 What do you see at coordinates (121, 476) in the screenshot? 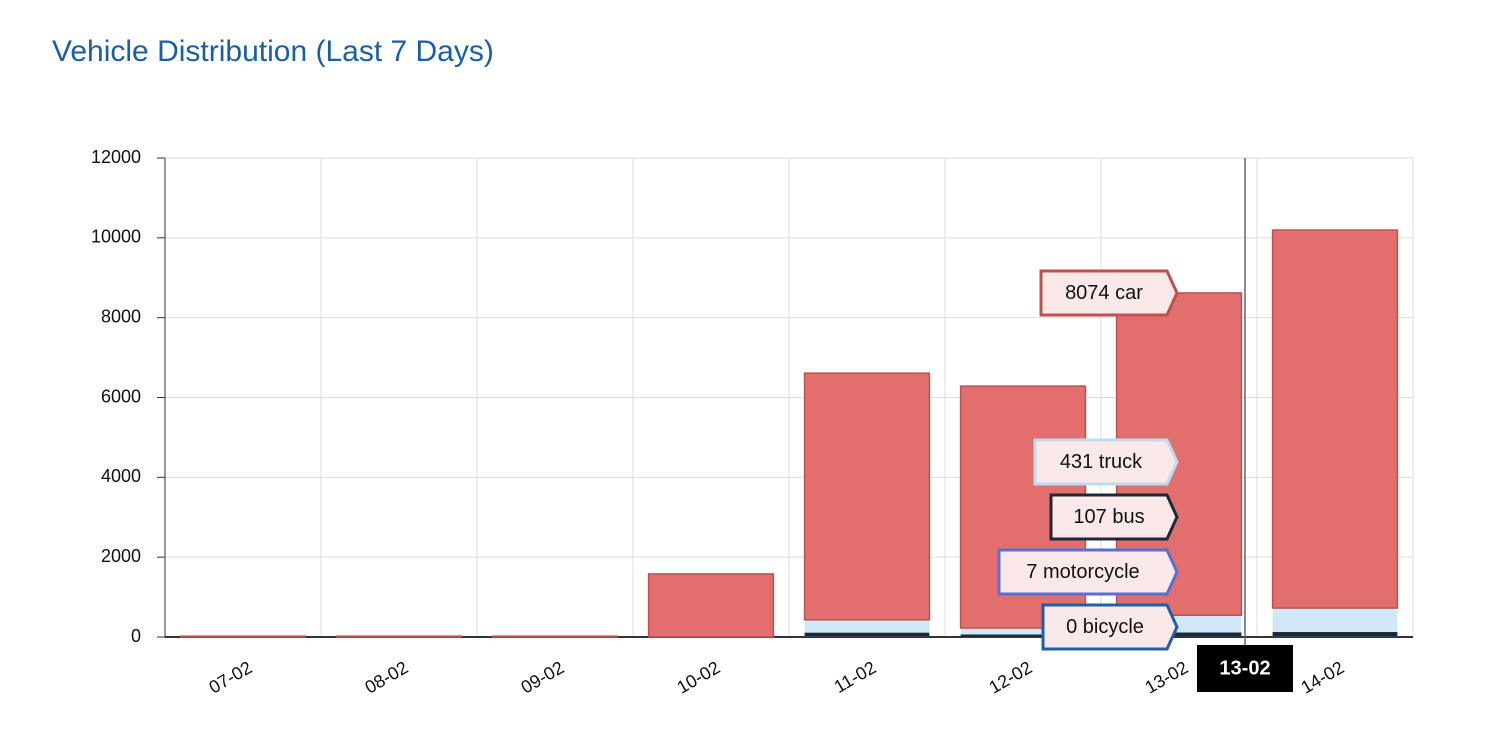
I see `y-tick-label: 4000` at bounding box center [121, 476].